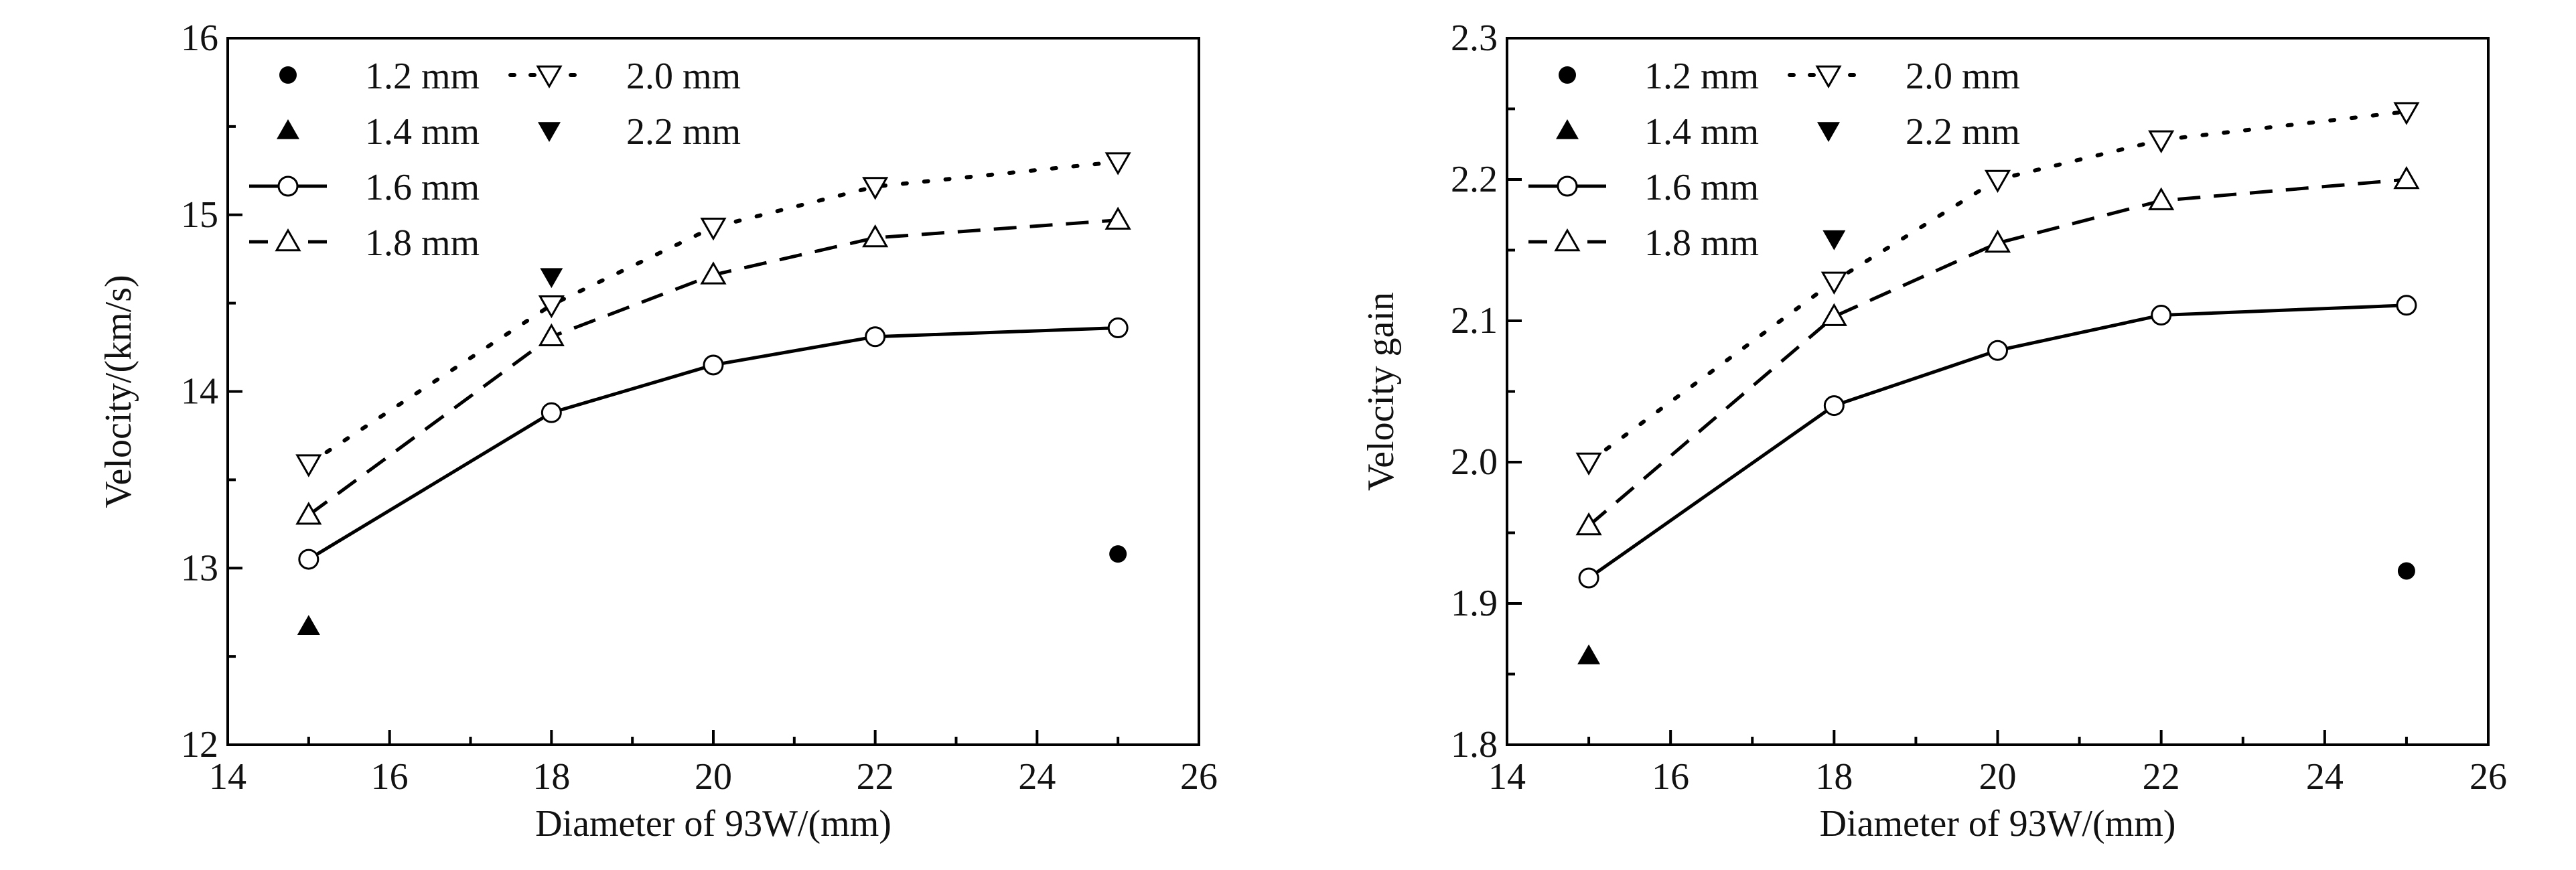  I want to click on series-2.0-mm, so click(1997, 289).